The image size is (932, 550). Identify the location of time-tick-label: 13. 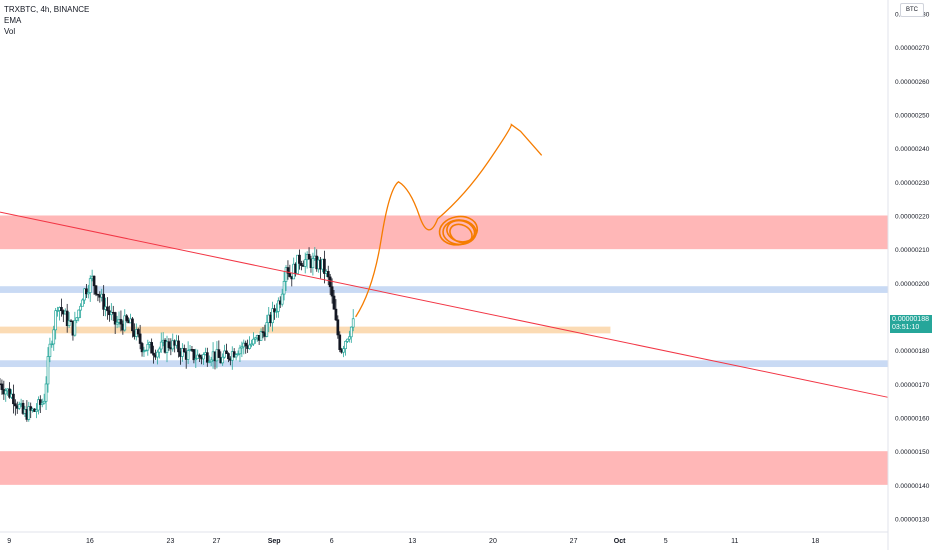
(412, 541).